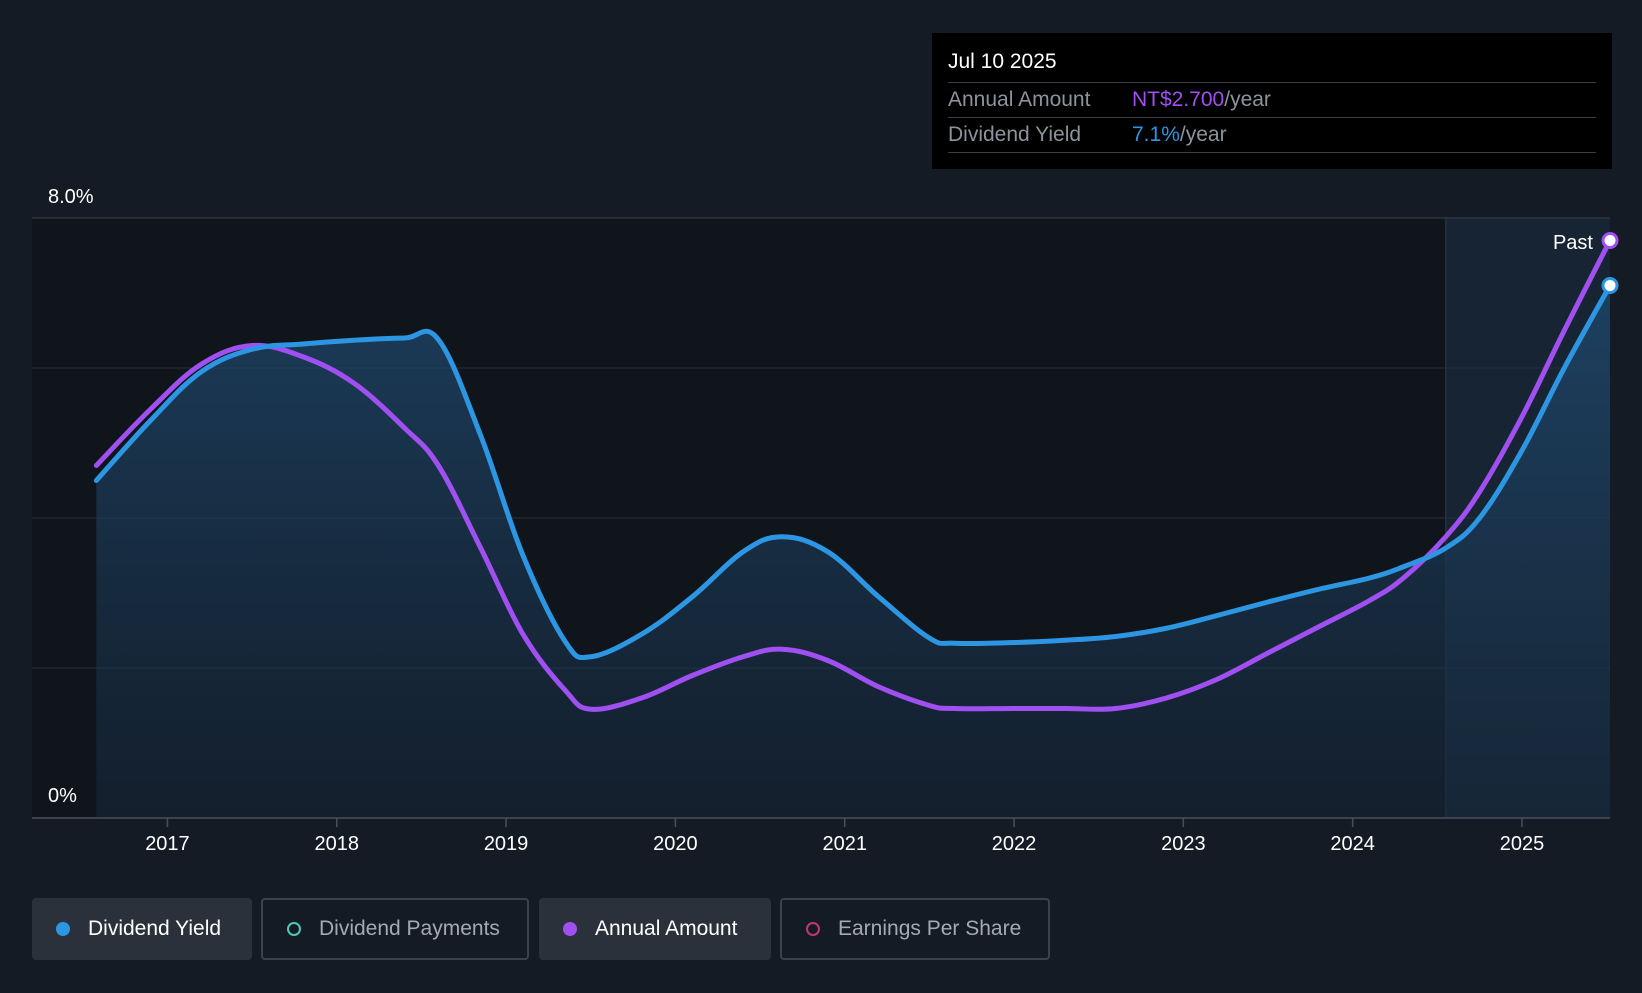 This screenshot has height=993, width=1642. I want to click on x-tick-label: 2020, so click(675, 844).